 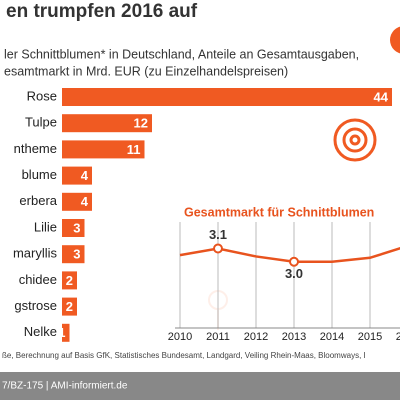 I want to click on title: en trumpfen 2016 auf, so click(x=102, y=11).